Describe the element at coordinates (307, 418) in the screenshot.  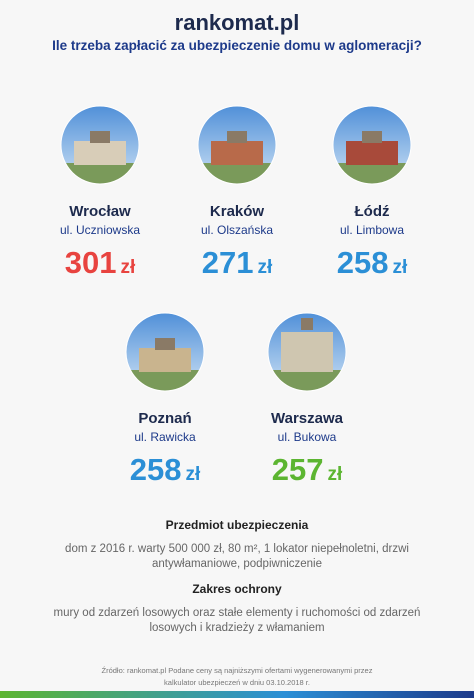
I see `city-name: Warszawa` at that location.